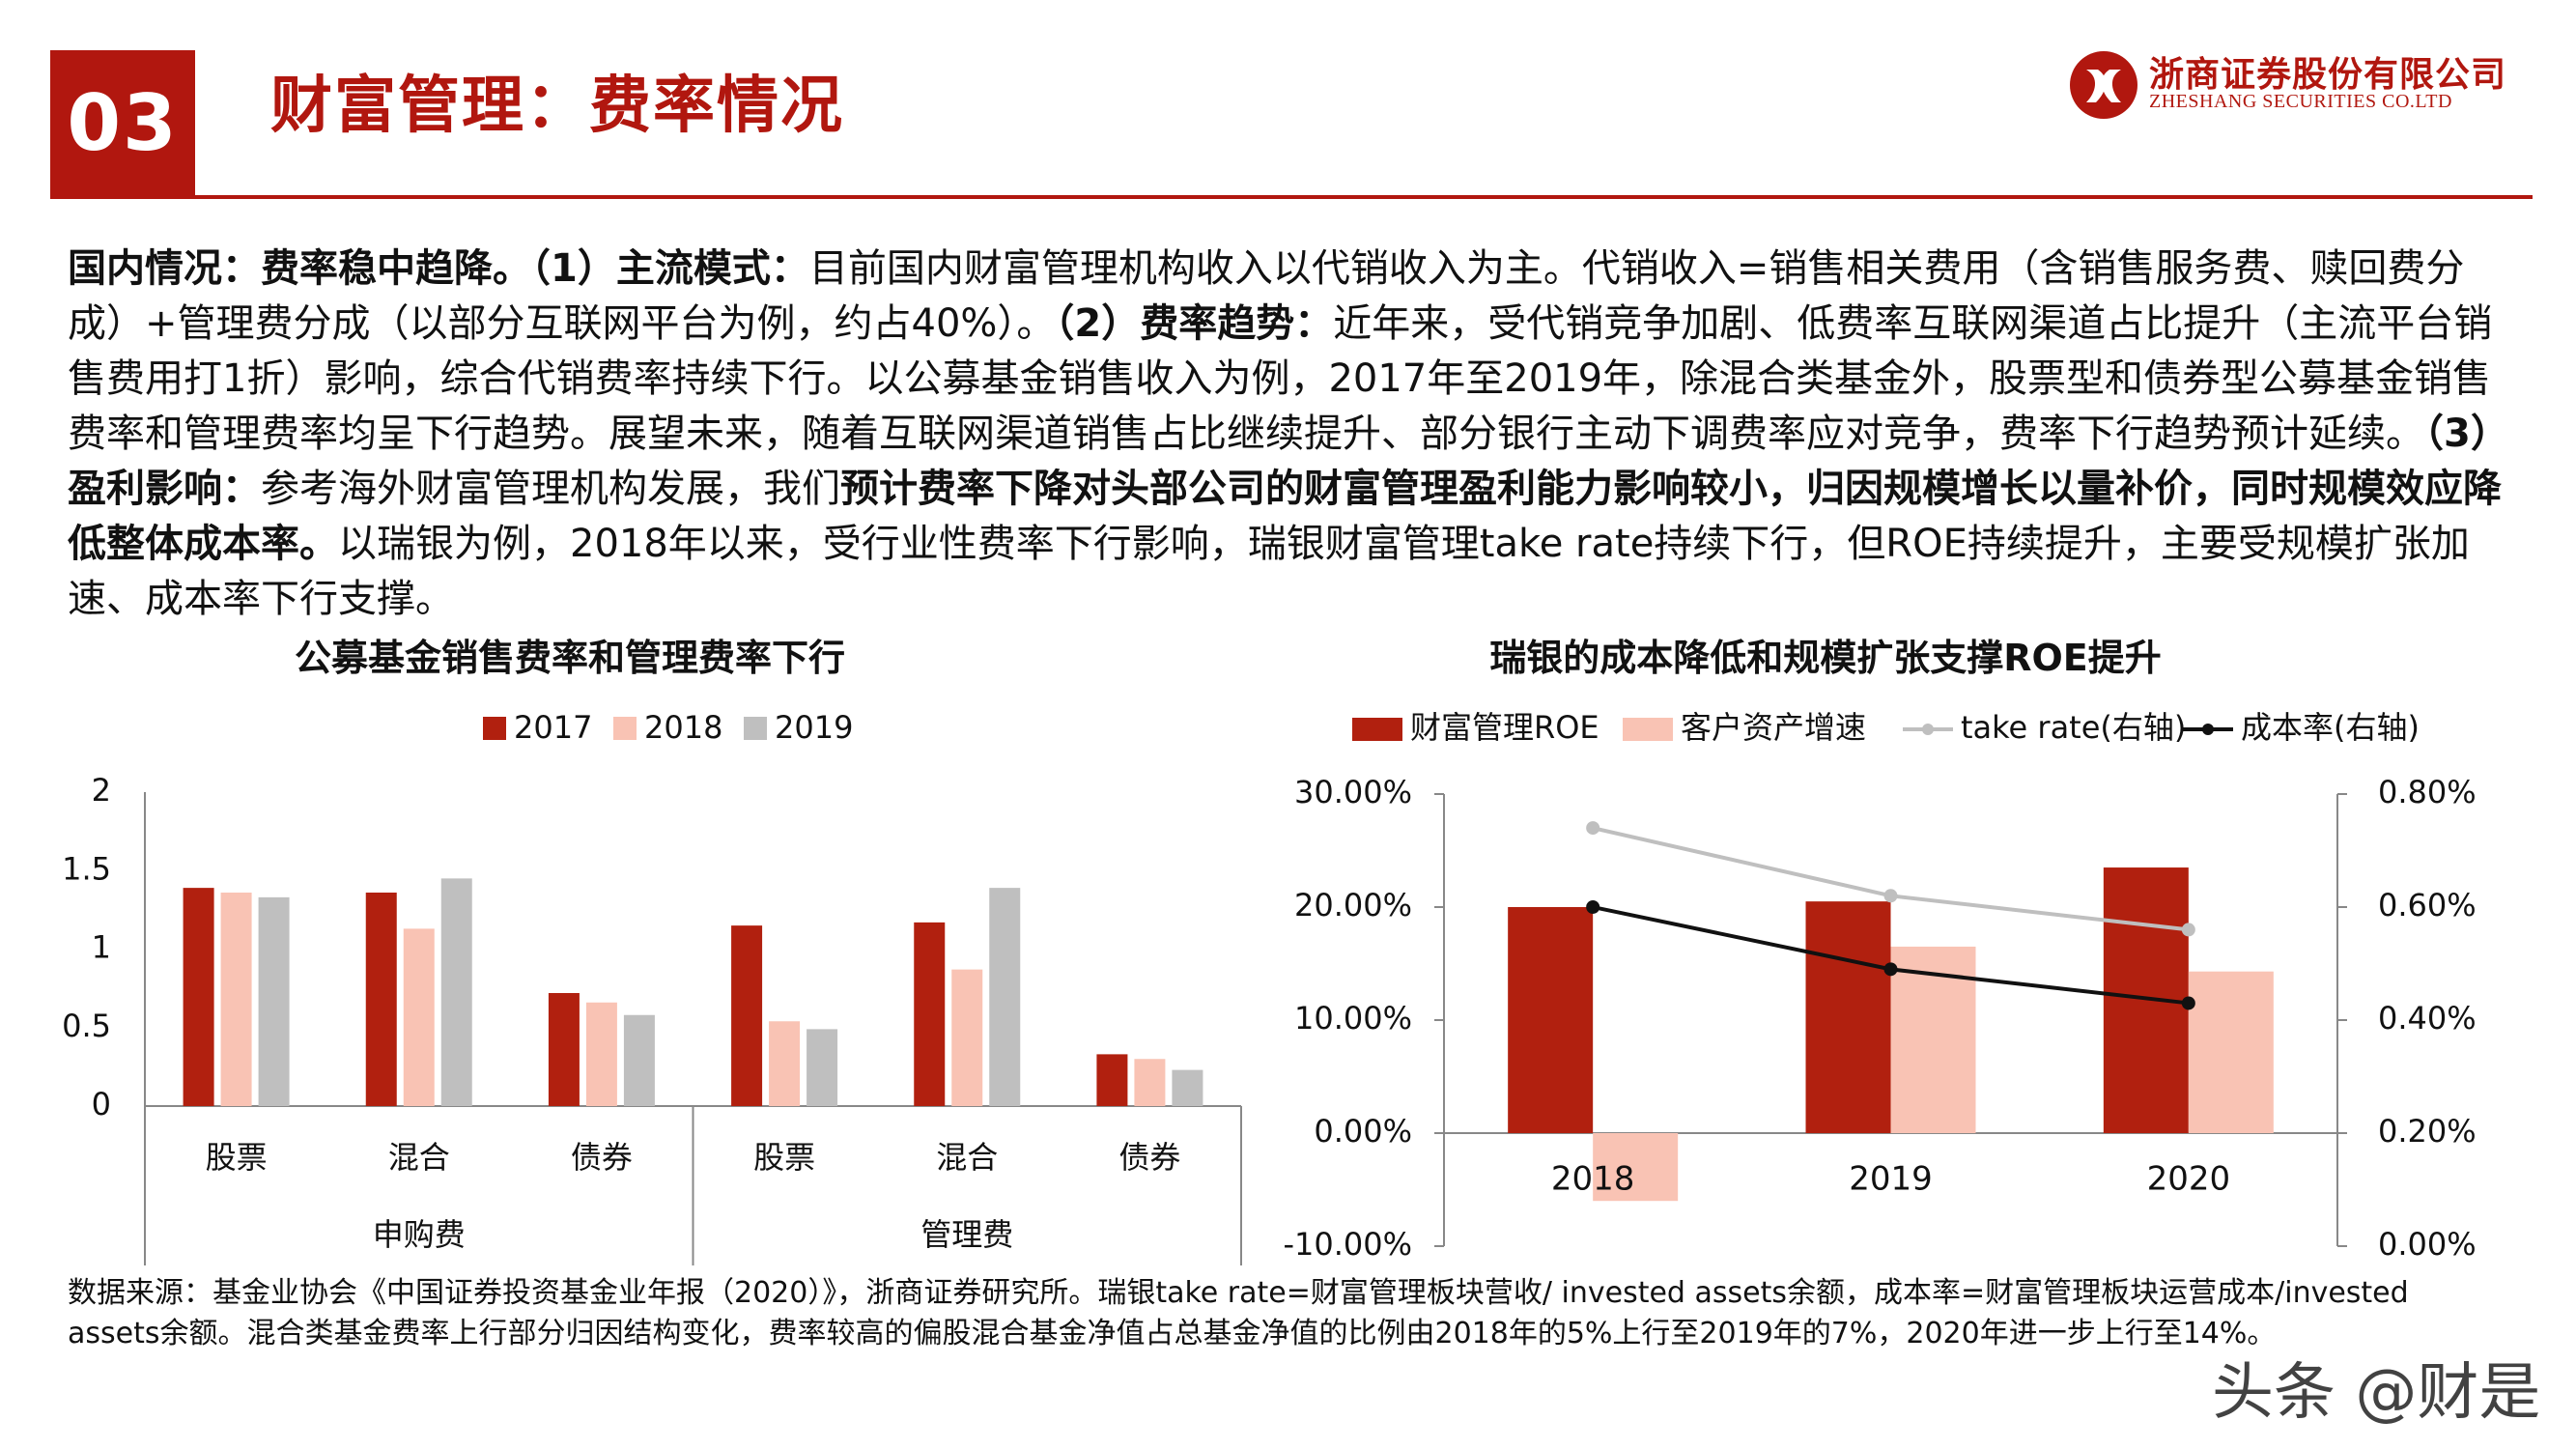  Describe the element at coordinates (2427, 905) in the screenshot. I see `chart2-y2tick-label: 0.60%` at that location.